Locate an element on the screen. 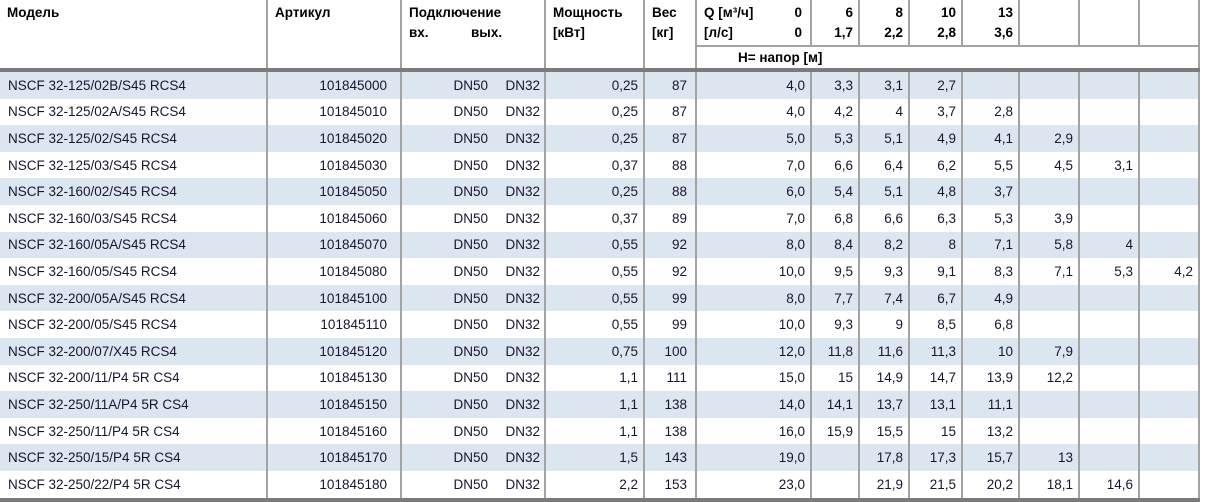 This screenshot has width=1207, height=502. head-value-cell: 8,4 is located at coordinates (836, 245).